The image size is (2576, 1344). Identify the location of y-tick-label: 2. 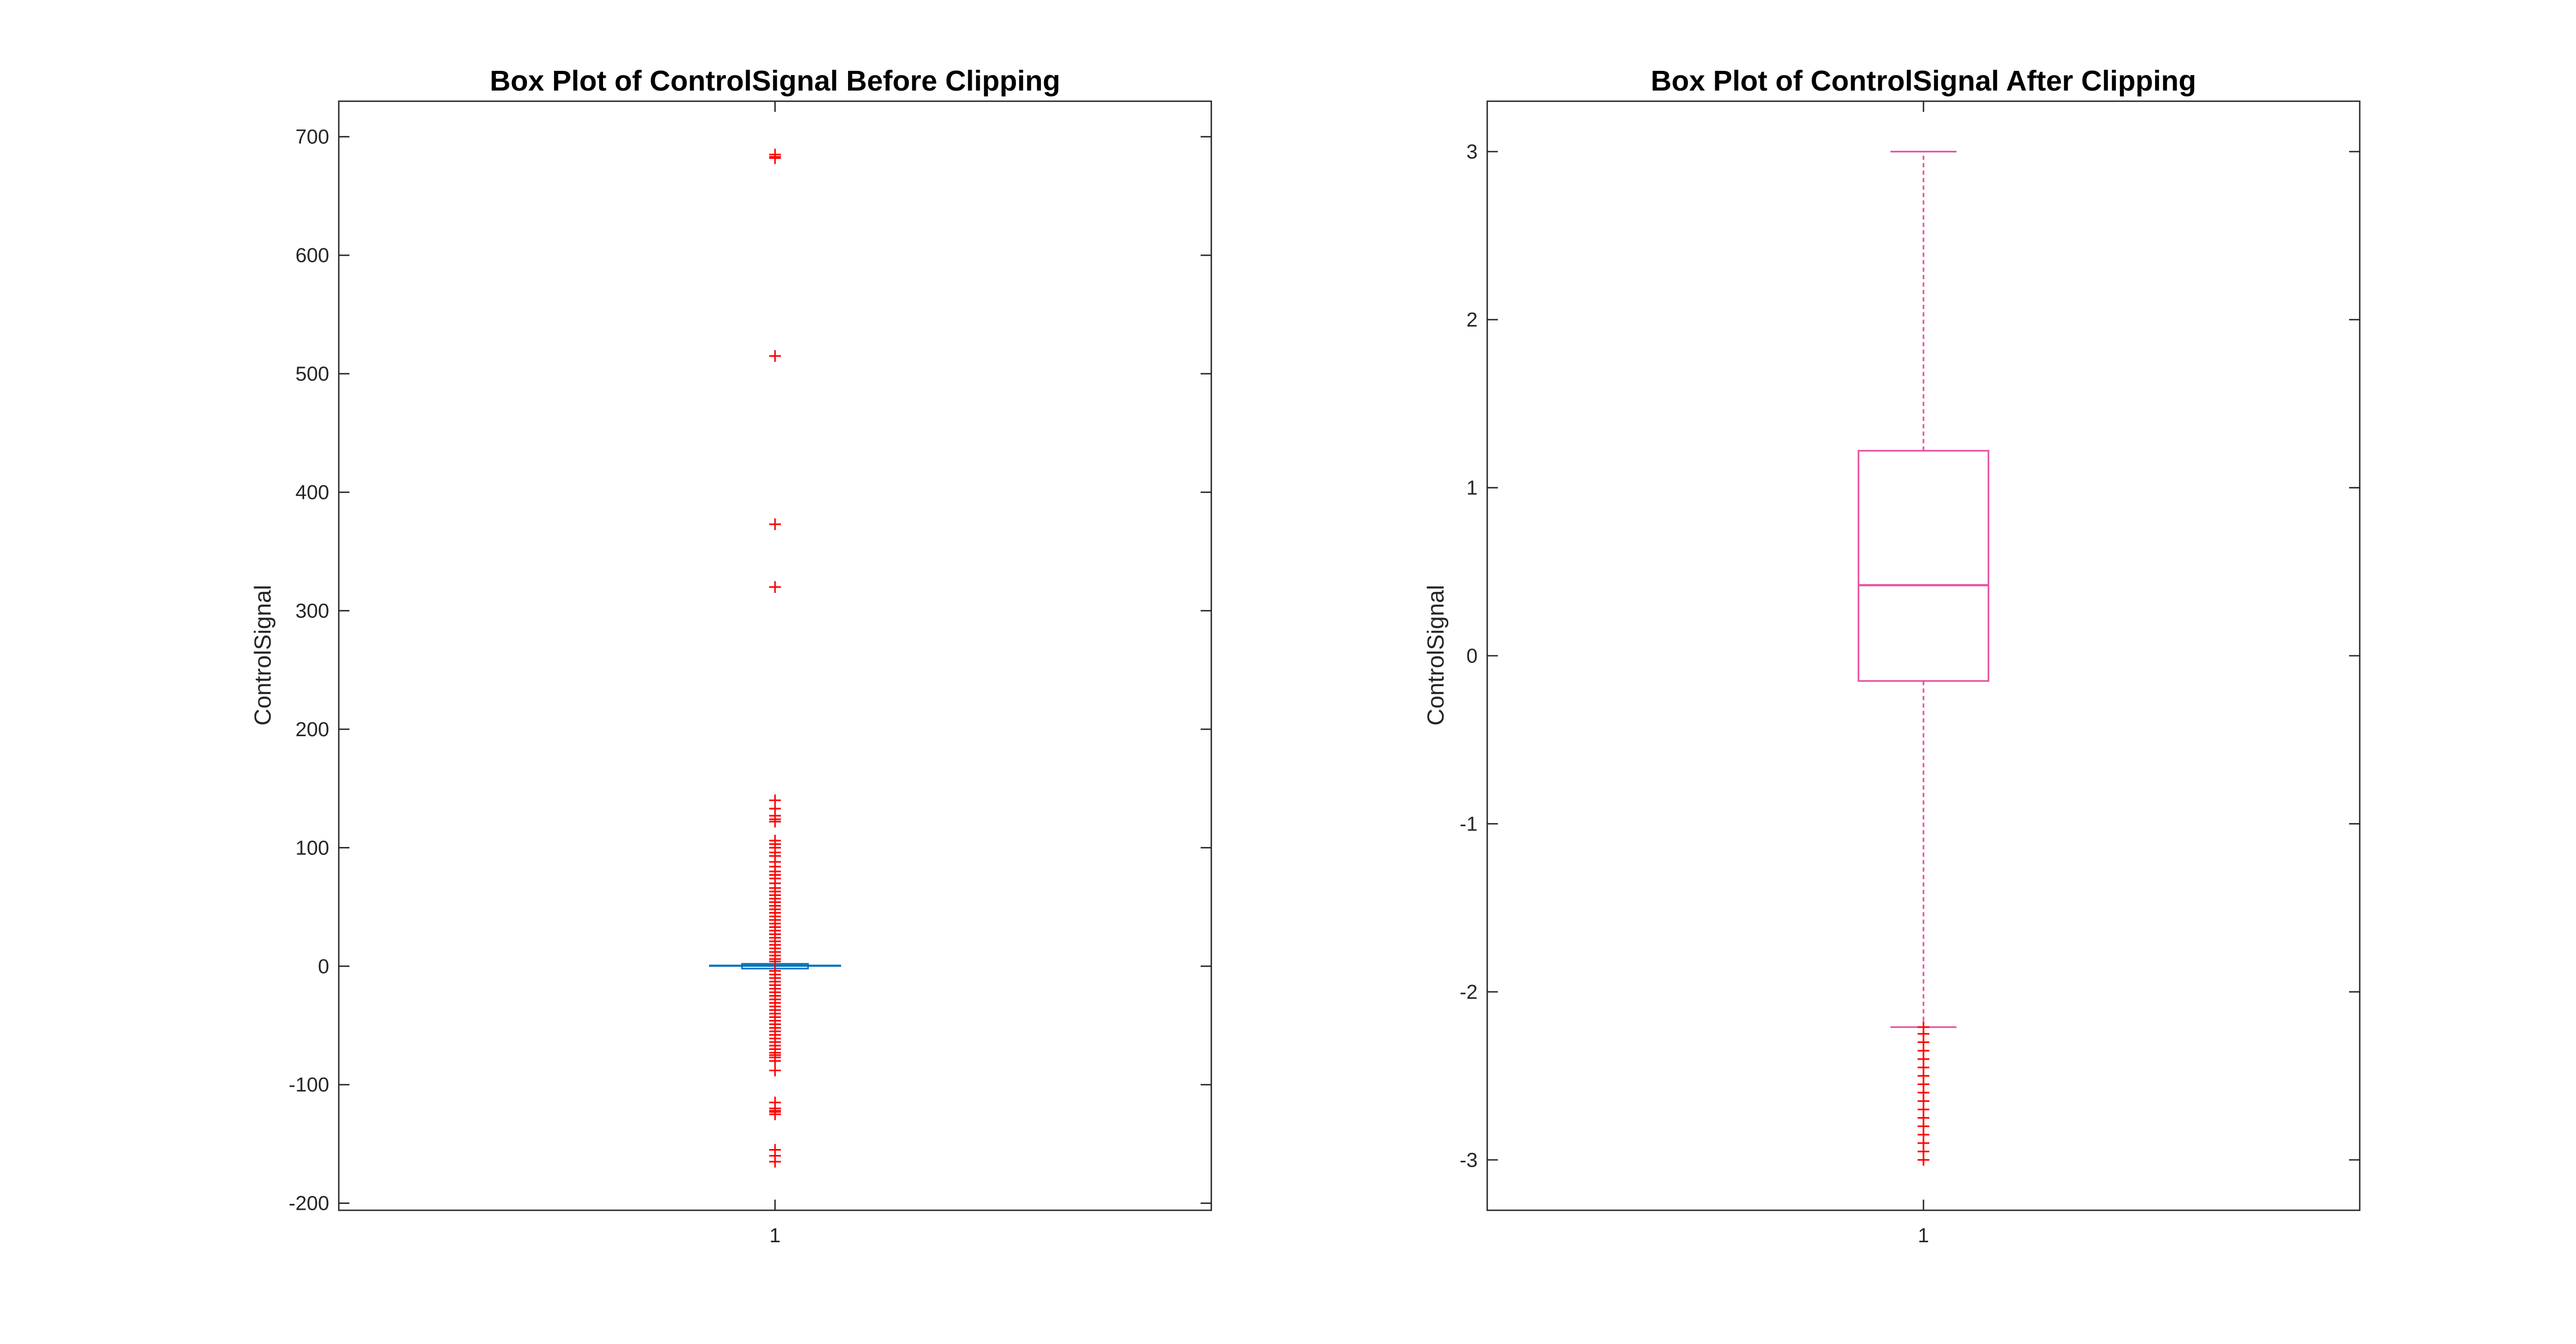
(1472, 320).